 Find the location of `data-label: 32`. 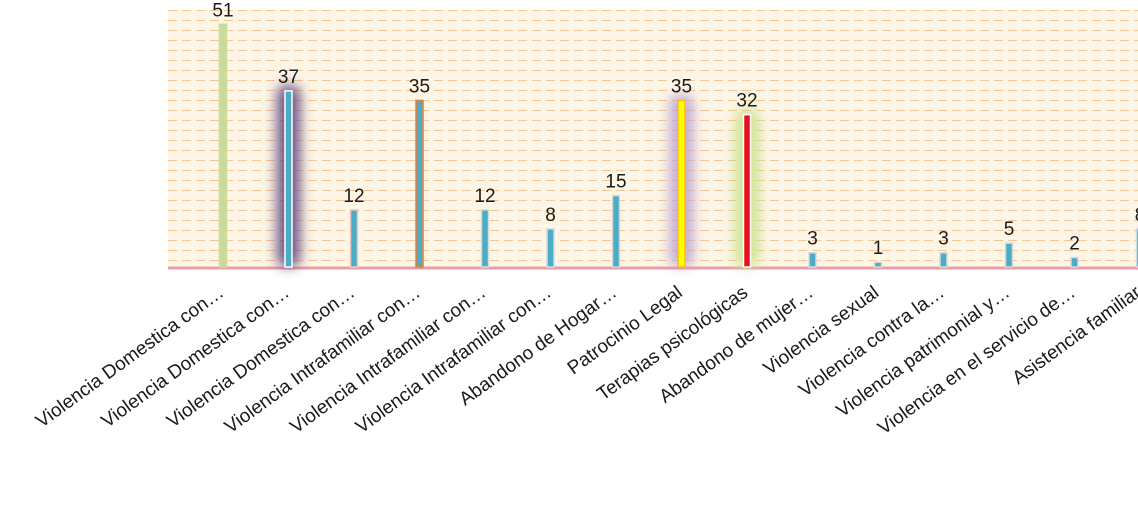

data-label: 32 is located at coordinates (746, 101).